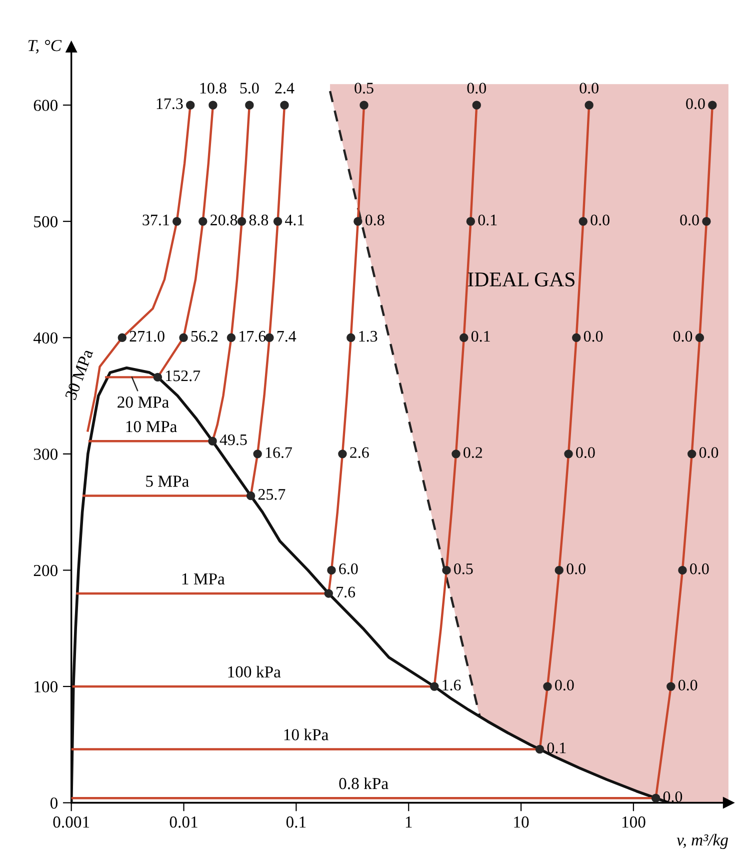 The image size is (751, 854). What do you see at coordinates (409, 822) in the screenshot?
I see `x-tick-label: 1` at bounding box center [409, 822].